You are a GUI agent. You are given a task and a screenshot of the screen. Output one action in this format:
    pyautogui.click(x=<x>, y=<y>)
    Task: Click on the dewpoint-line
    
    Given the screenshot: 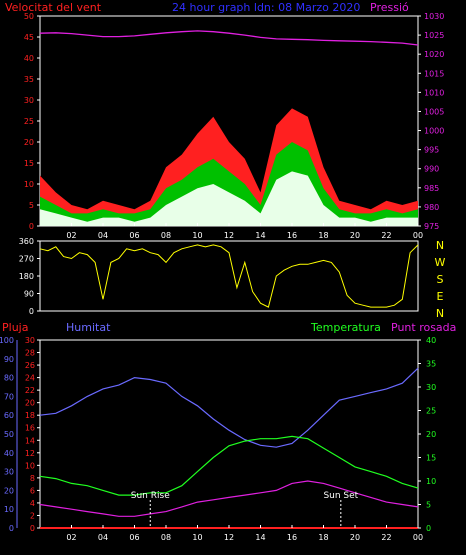 What is the action you would take?
    pyautogui.click(x=229, y=498)
    